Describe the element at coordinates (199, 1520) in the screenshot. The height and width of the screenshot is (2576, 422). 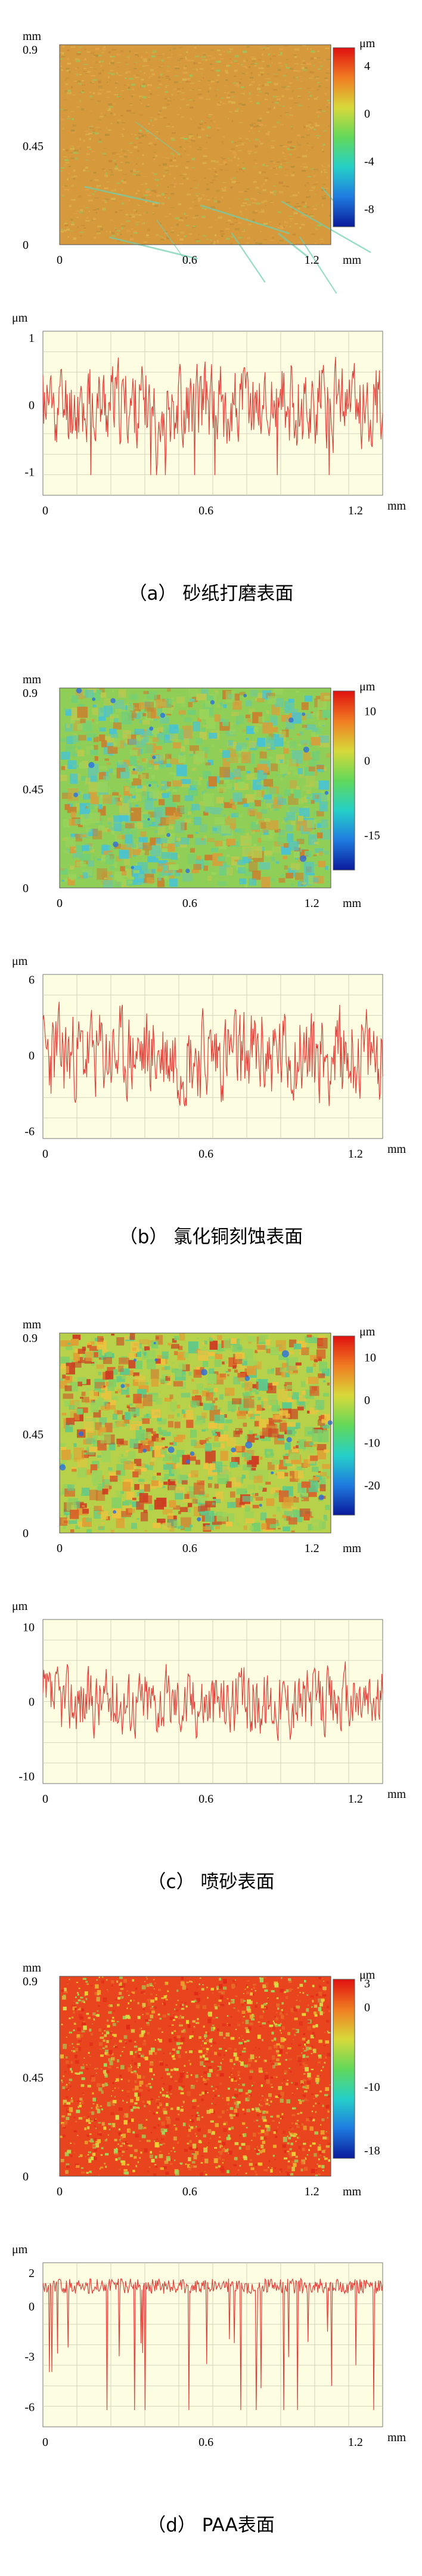
I see `map-pit` at that location.